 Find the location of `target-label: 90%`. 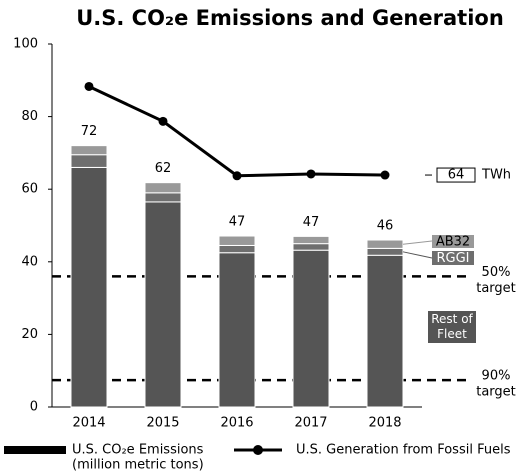

target-label: 90% is located at coordinates (496, 376).